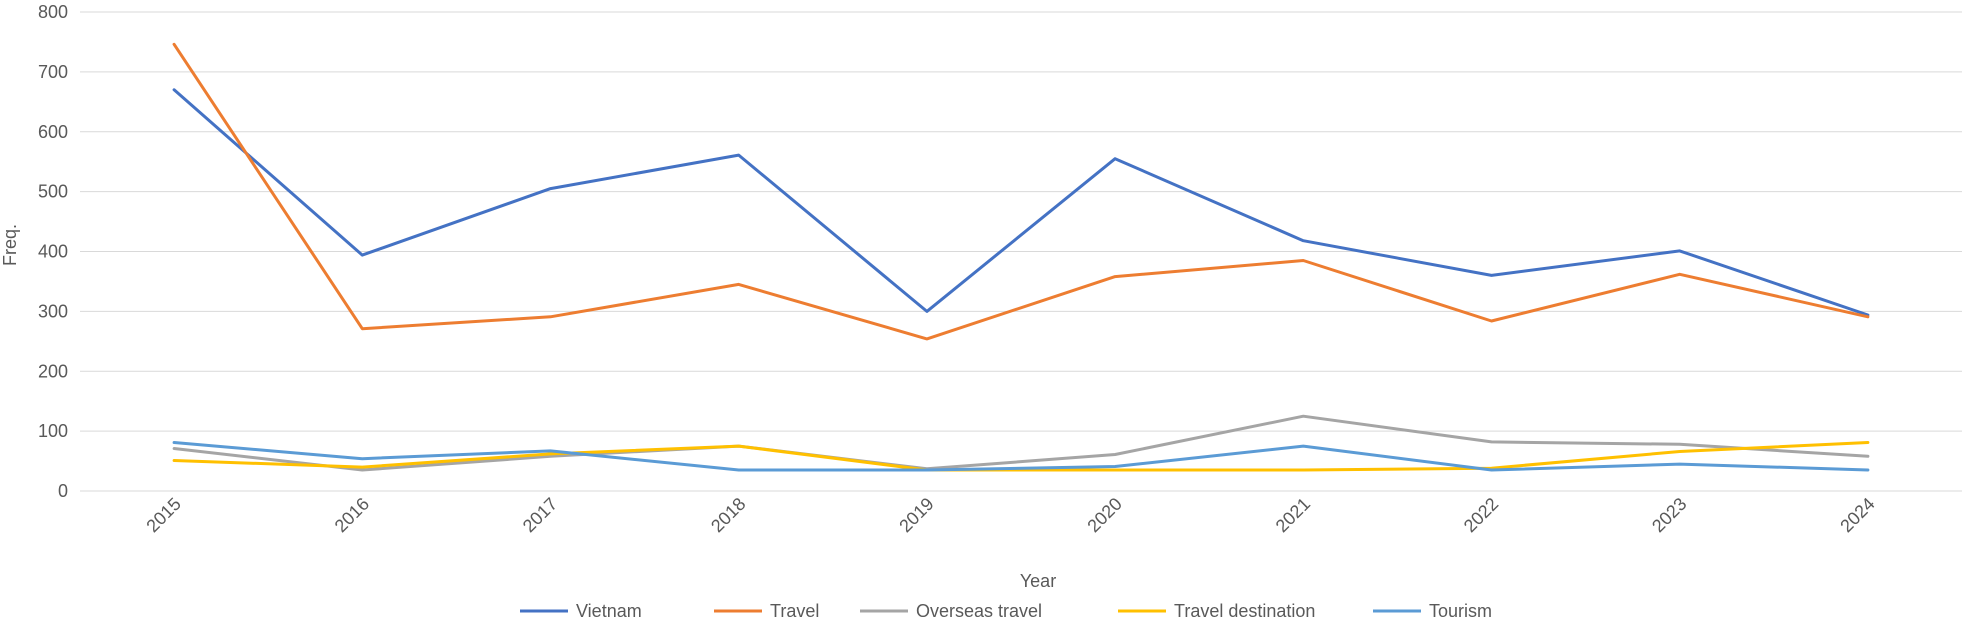 The height and width of the screenshot is (632, 1986). I want to click on legend-label: Travel, so click(794, 611).